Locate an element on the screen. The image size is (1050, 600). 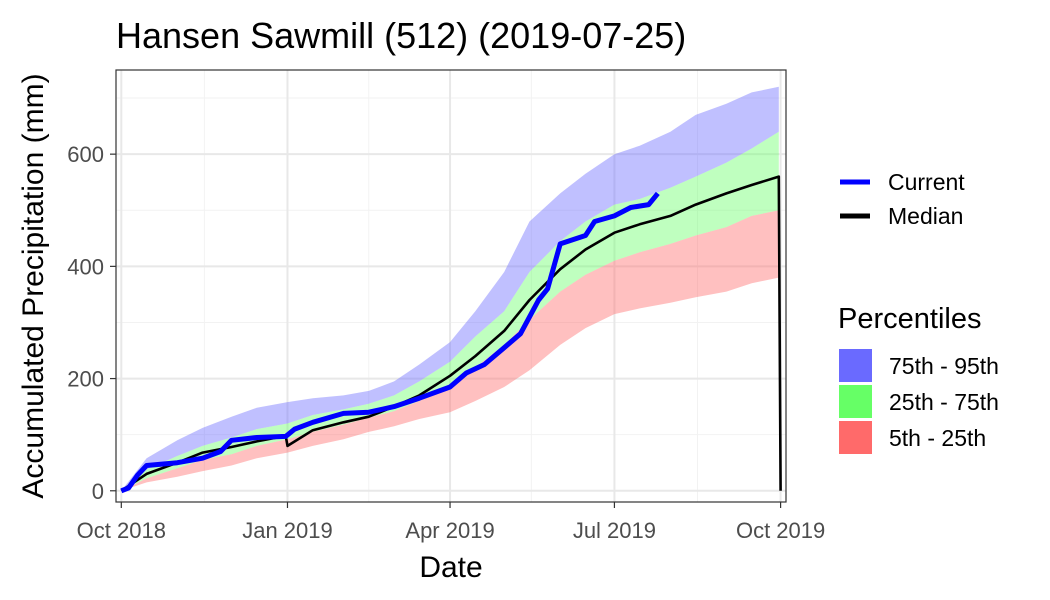
y-axis: 0 200 400 600 is located at coordinates (91, 323).